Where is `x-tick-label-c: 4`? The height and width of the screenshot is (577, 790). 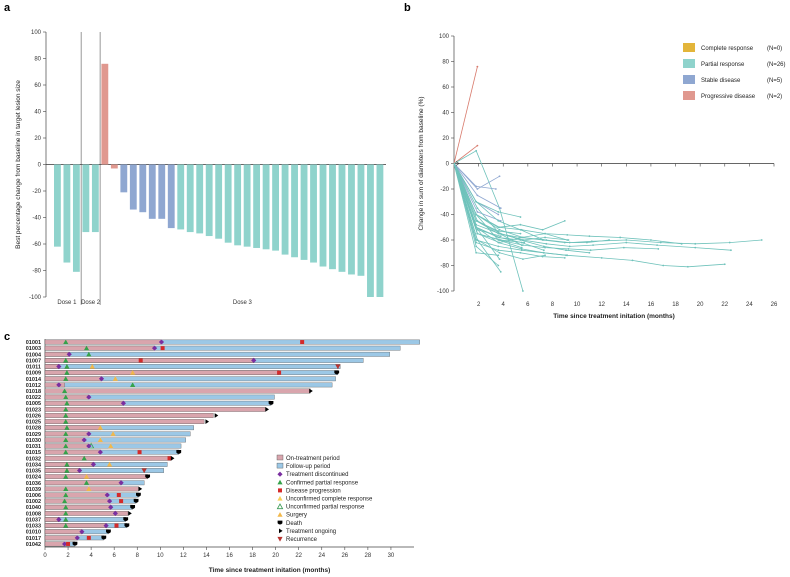
x-tick-label-c: 4 is located at coordinates (91, 556).